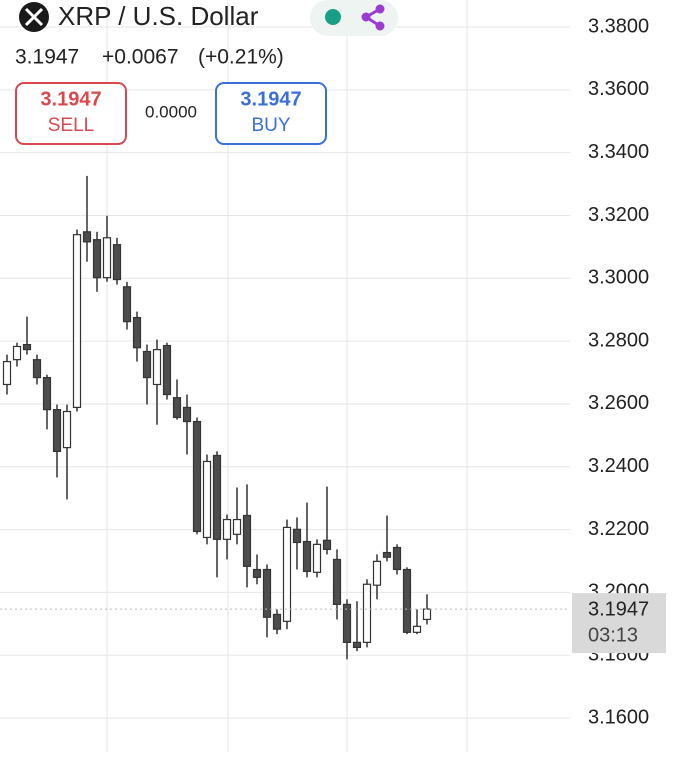 This screenshot has width=676, height=757. What do you see at coordinates (618, 529) in the screenshot?
I see `y-tick-label: 3.2200` at bounding box center [618, 529].